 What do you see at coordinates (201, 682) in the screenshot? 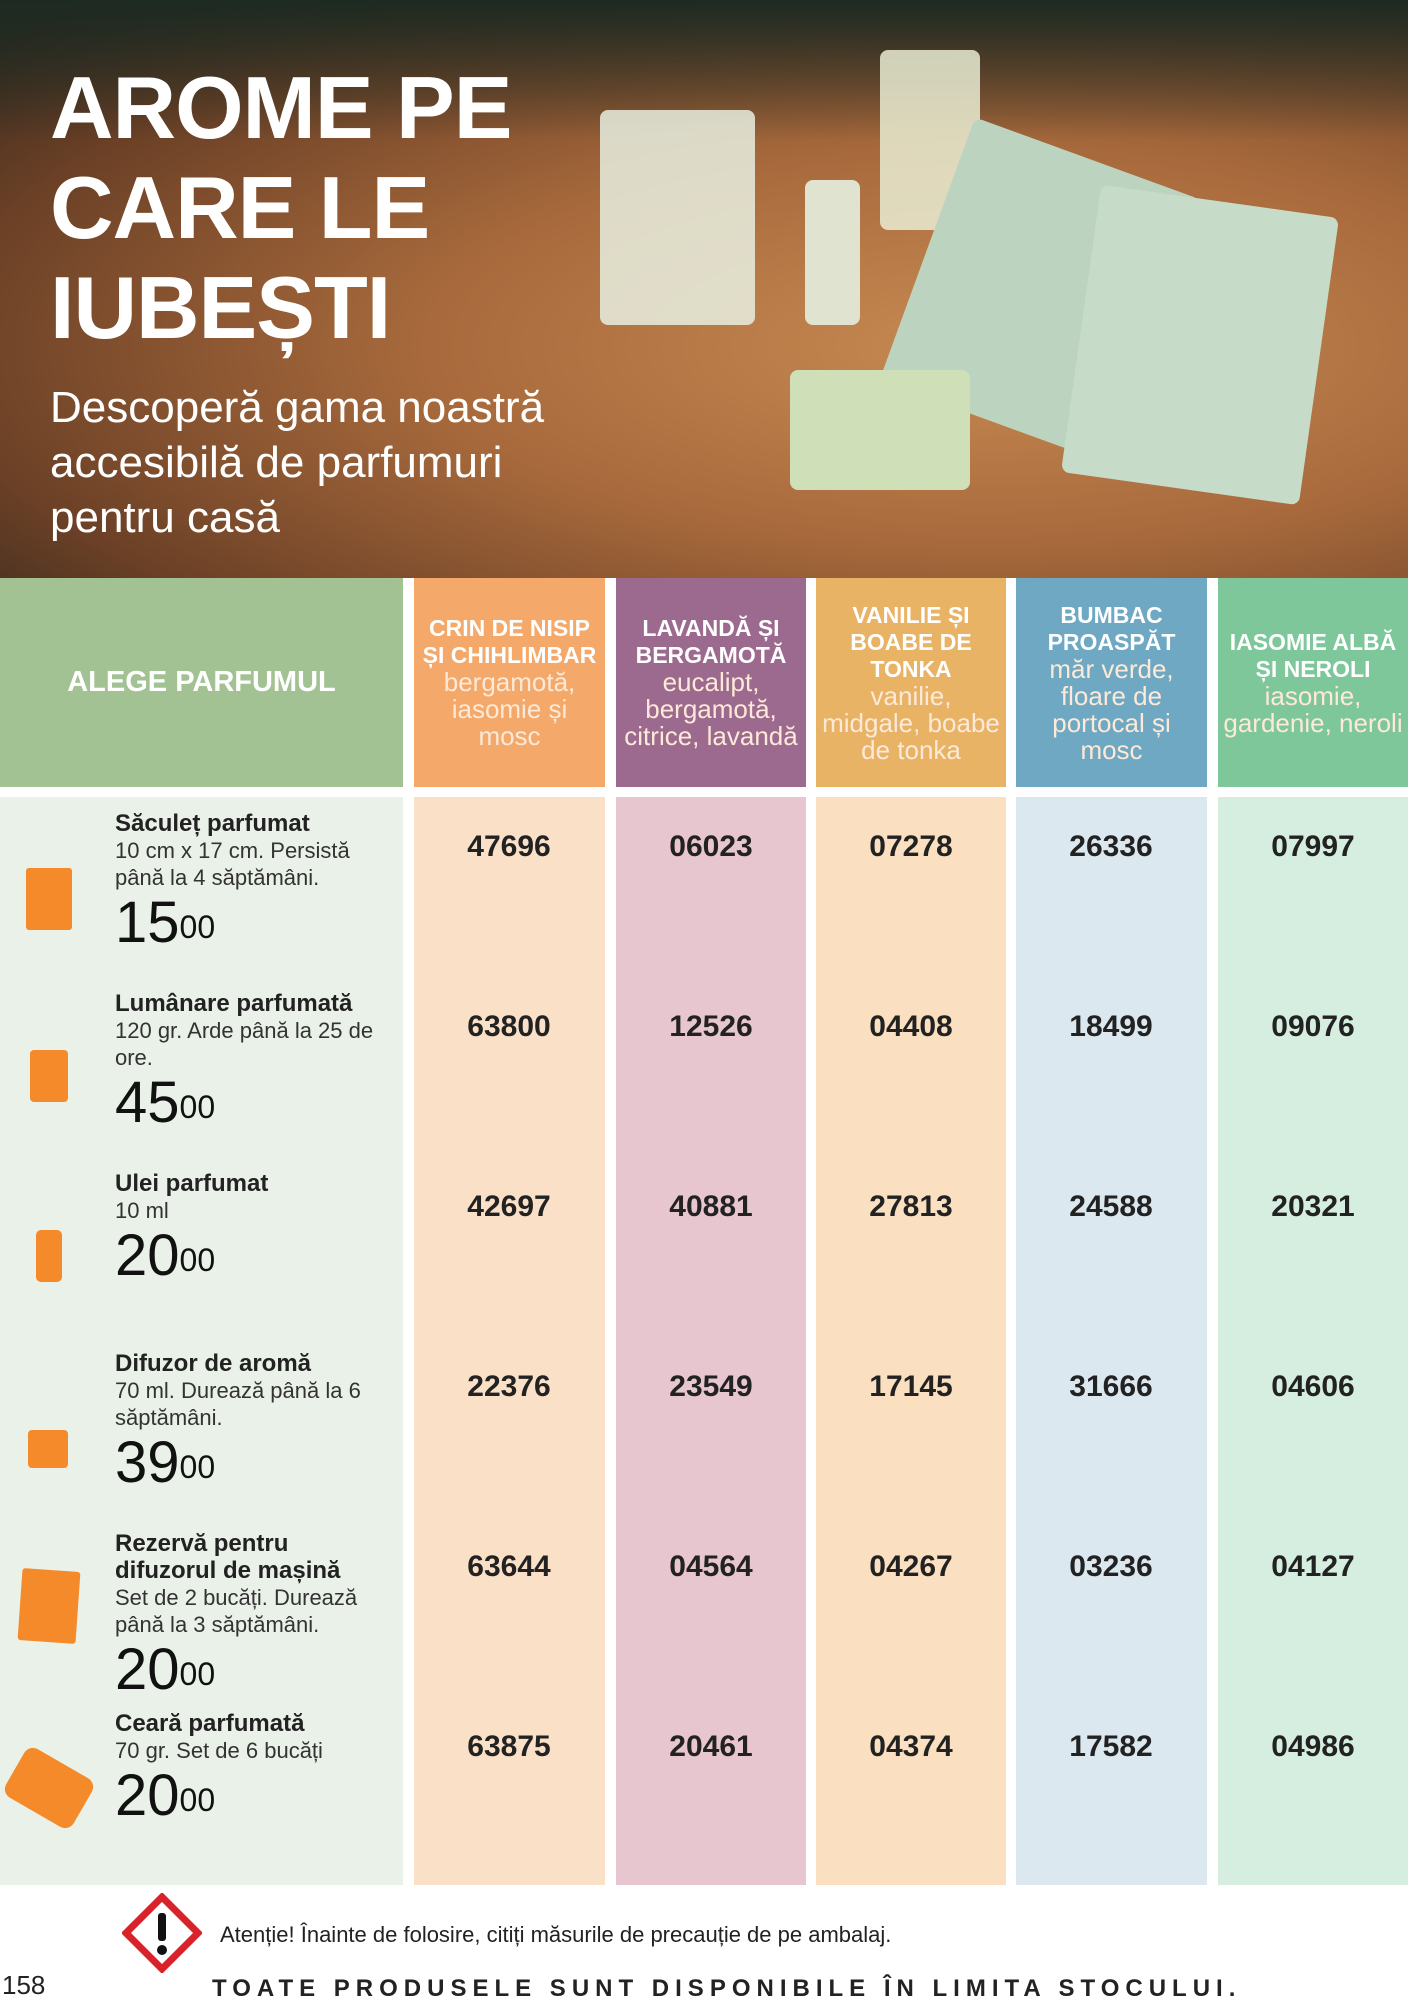
I see `lead-header-label: ALEGE PARFUMUL` at bounding box center [201, 682].